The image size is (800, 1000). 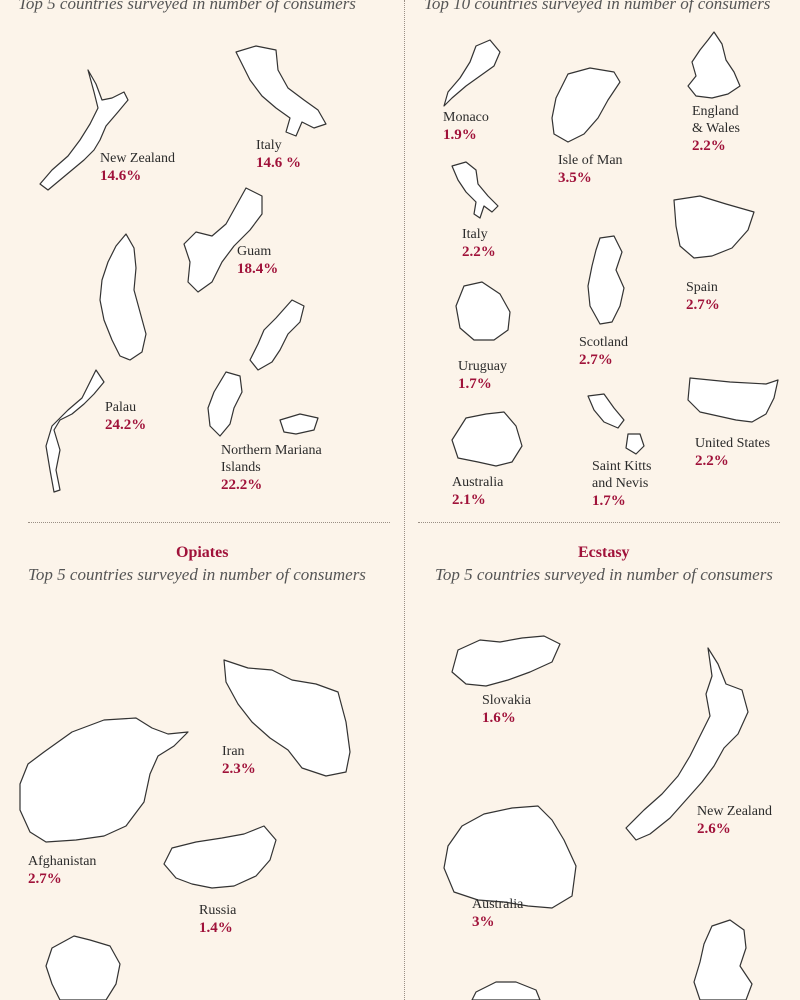 I want to click on country-label-northern-mariana-islands: Northern Mariana Islands 22.2%, so click(x=271, y=468).